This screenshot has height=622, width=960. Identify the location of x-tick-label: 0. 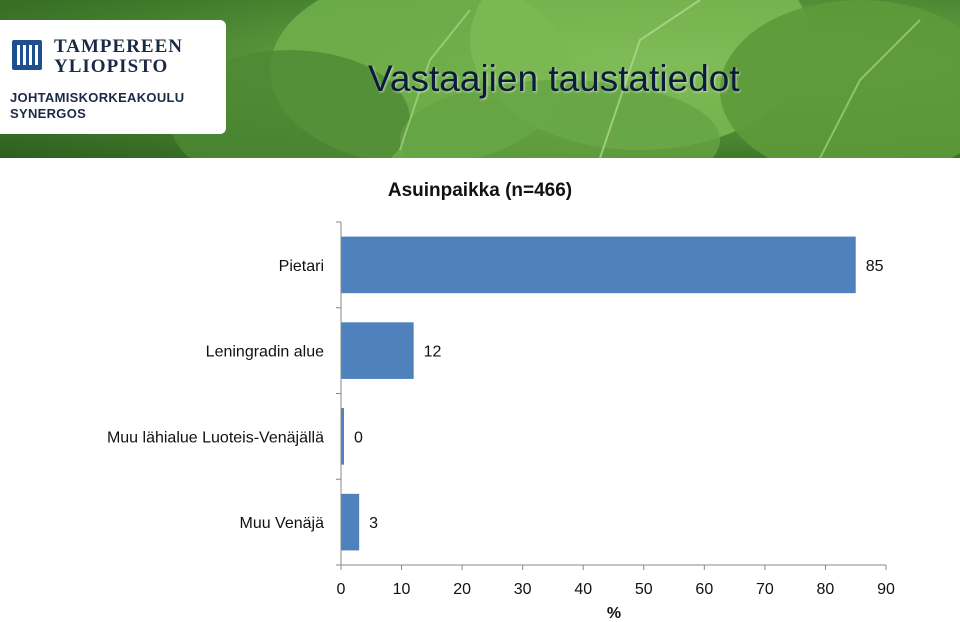
(341, 589).